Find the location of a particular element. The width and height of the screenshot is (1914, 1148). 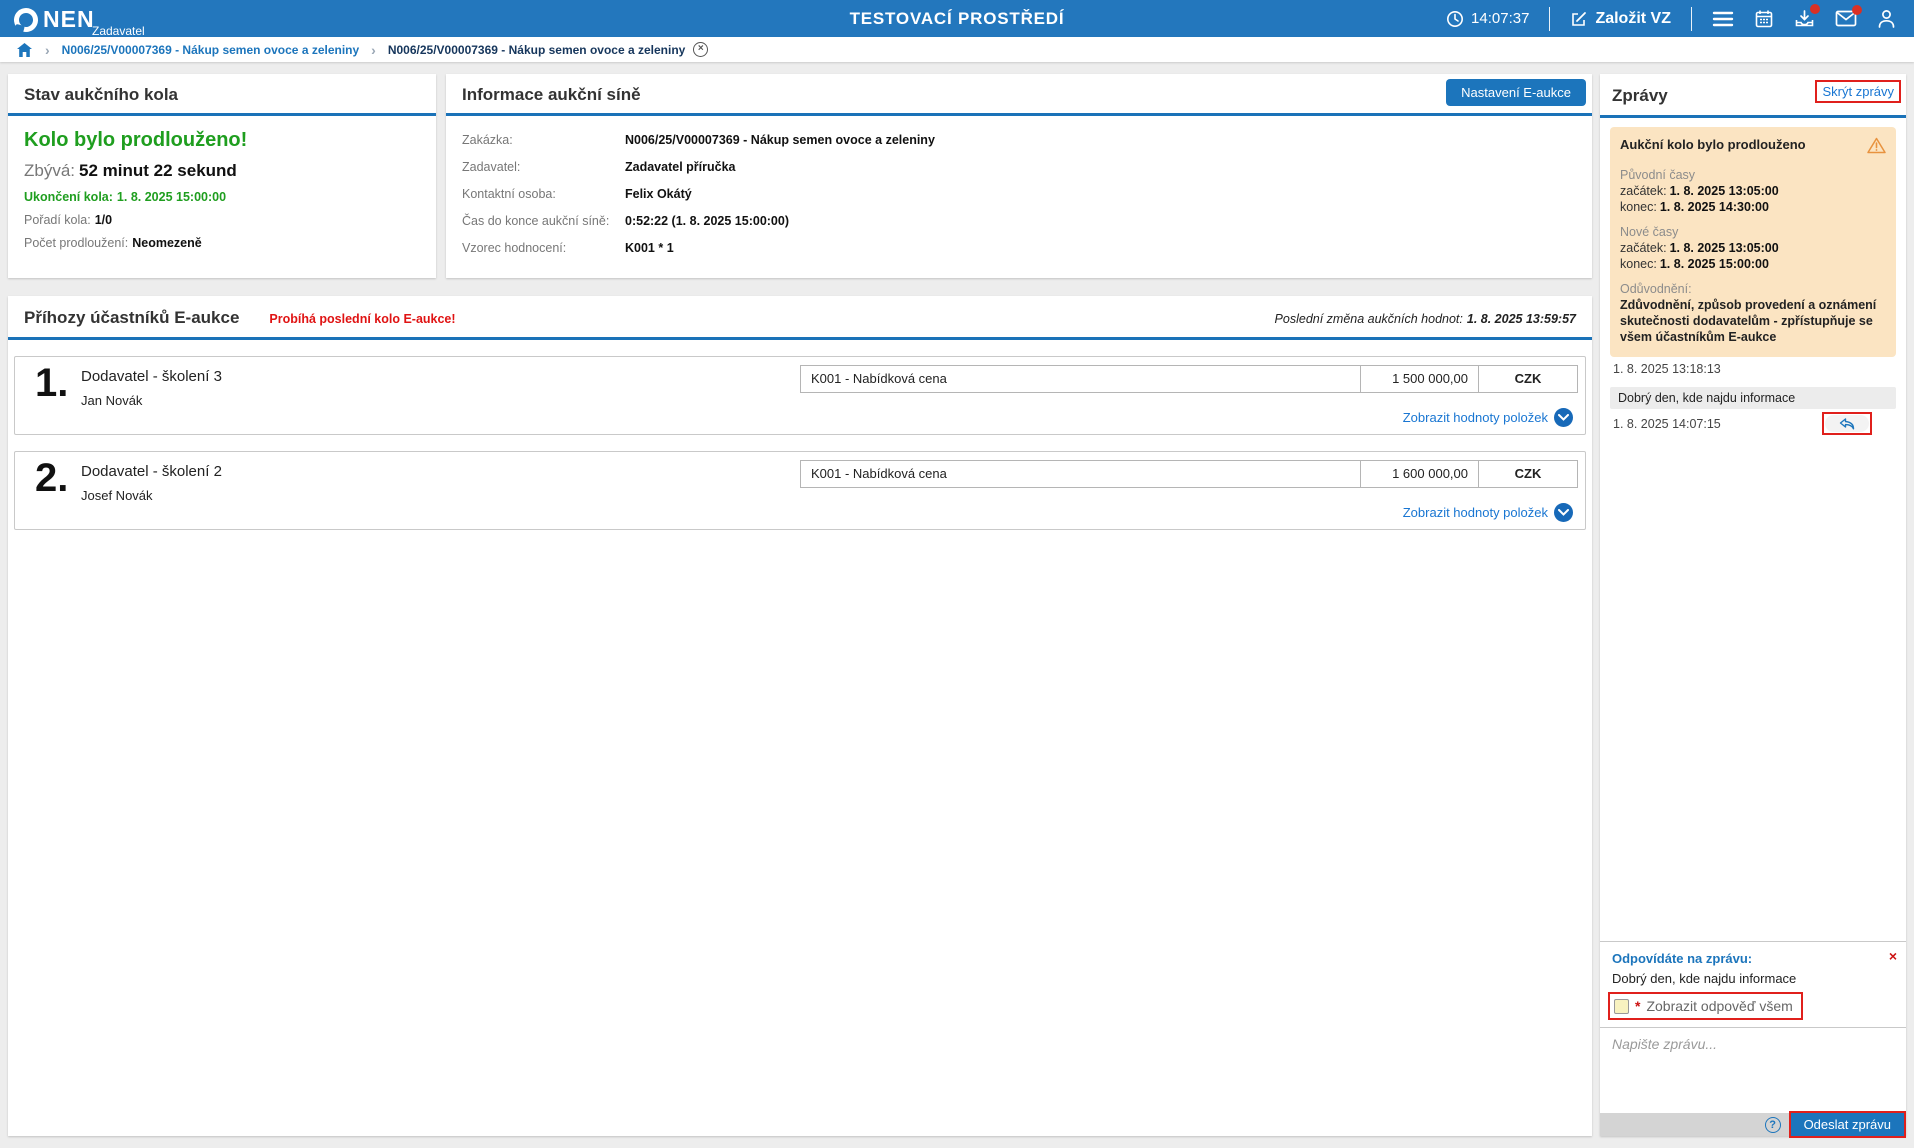

calendar-icon is located at coordinates (1764, 19).